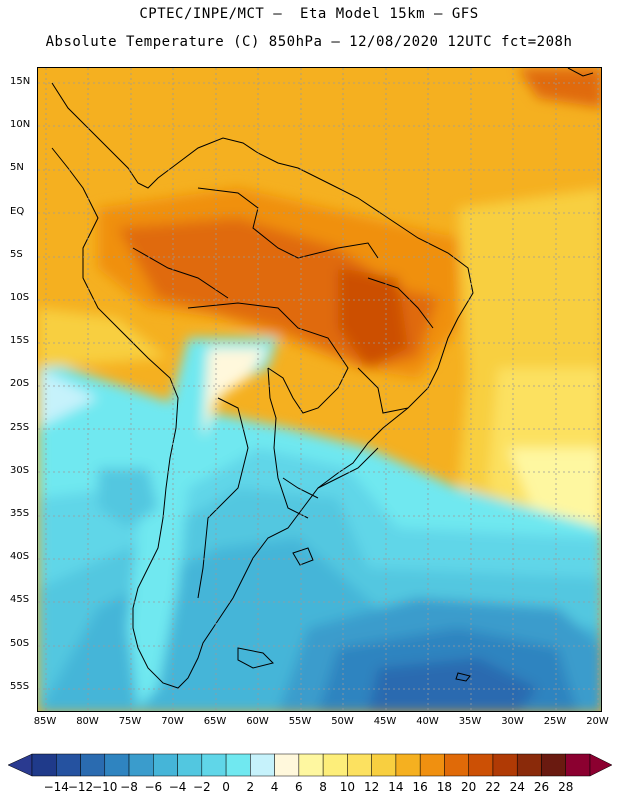 This screenshot has width=618, height=800. What do you see at coordinates (274, 787) in the screenshot?
I see `colorbar-tick-label: 4` at bounding box center [274, 787].